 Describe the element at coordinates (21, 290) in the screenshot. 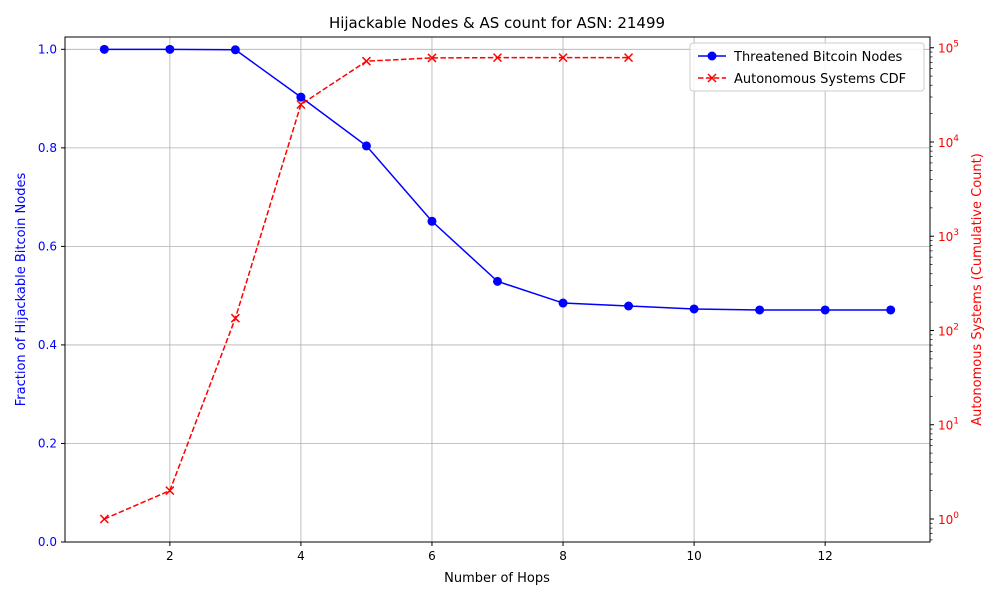

I see `y-axis-left-label: Fraction of Hijackable Bitcoin Nodes` at that location.